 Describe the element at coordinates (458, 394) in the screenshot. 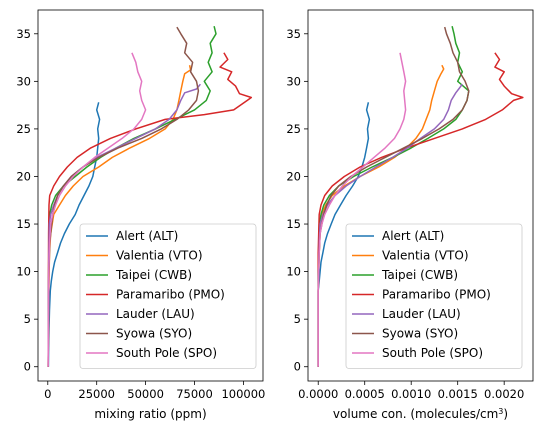

I see `x-tick-label: 0.0015` at that location.